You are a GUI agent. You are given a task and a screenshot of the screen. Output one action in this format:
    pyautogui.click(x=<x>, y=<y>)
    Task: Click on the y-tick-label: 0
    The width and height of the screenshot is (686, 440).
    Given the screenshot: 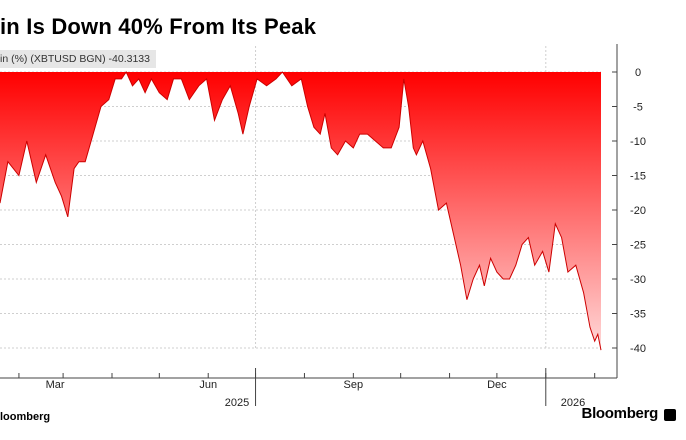 What is the action you would take?
    pyautogui.click(x=638, y=73)
    